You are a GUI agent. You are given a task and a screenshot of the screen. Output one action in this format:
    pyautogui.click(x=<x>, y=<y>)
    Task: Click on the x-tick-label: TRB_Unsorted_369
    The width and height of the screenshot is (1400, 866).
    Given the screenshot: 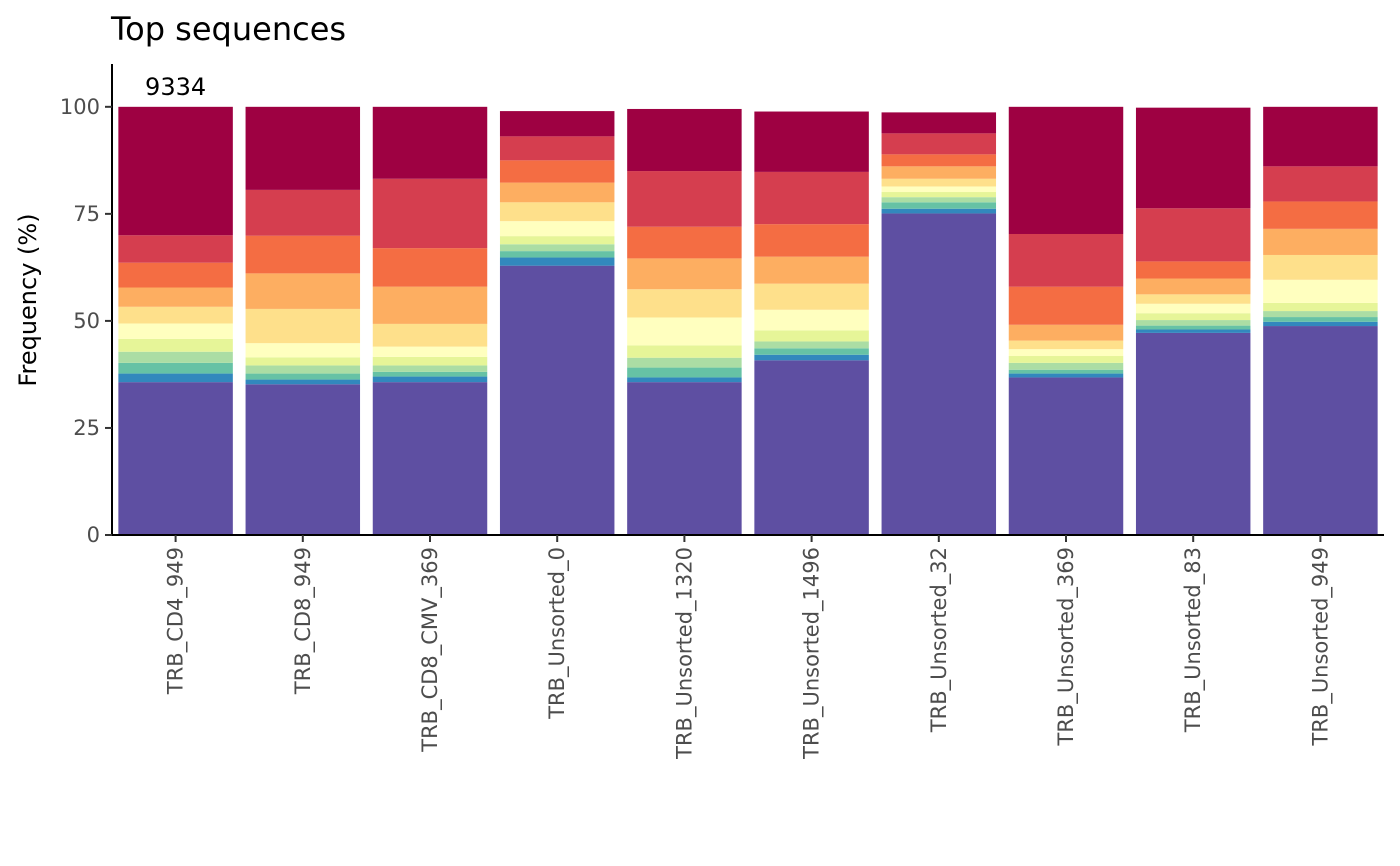 What is the action you would take?
    pyautogui.click(x=1066, y=647)
    